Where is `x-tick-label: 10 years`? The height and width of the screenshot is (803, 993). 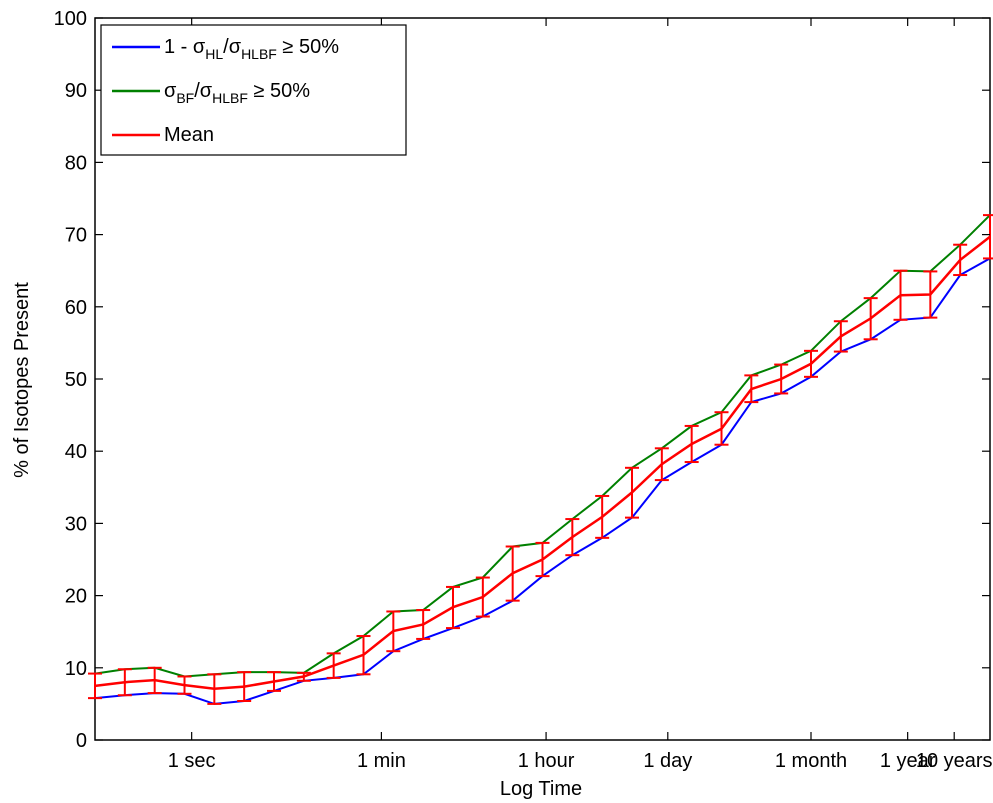 x-tick-label: 10 years is located at coordinates (954, 761).